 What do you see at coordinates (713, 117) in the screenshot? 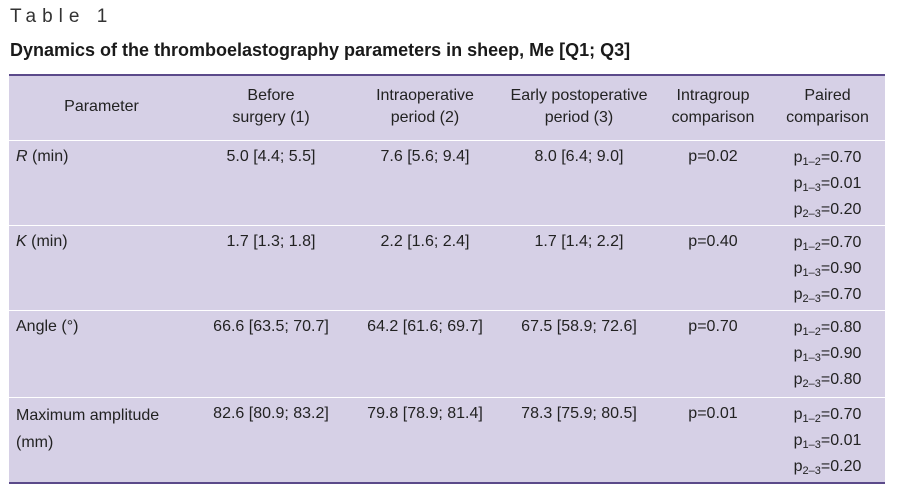
I see `header-intragroup-line2: comparison` at bounding box center [713, 117].